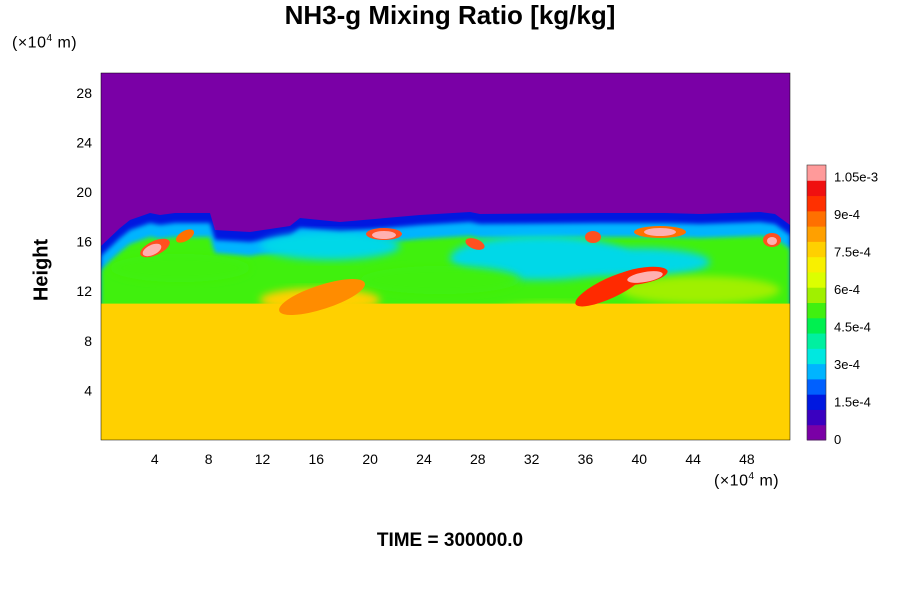 The height and width of the screenshot is (600, 900). Describe the element at coordinates (747, 459) in the screenshot. I see `x-tick-label: 48` at that location.